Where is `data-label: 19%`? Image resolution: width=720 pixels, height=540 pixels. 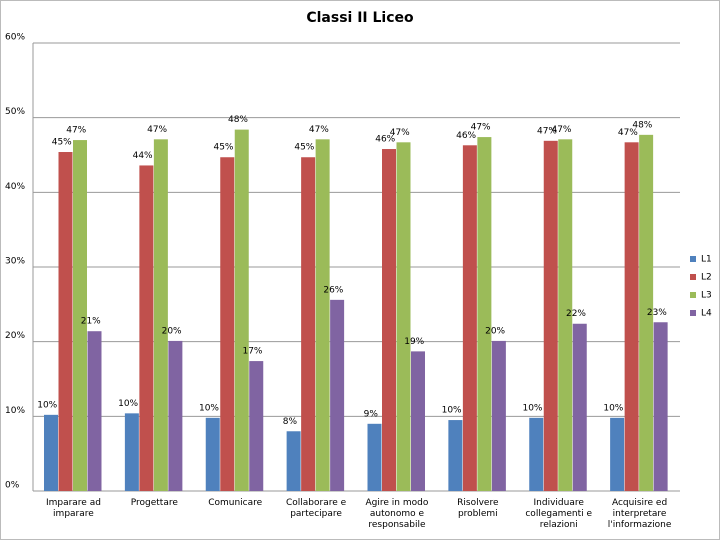
data-label: 19% is located at coordinates (414, 342).